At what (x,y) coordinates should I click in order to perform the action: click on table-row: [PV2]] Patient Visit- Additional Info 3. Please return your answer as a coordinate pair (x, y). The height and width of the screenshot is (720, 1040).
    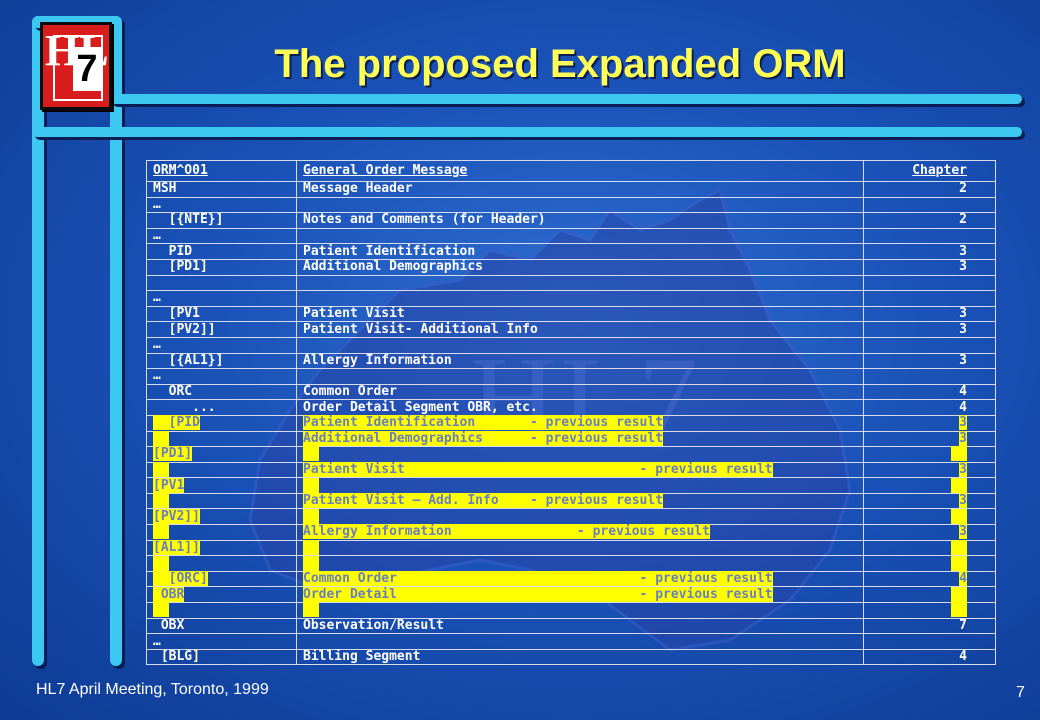
    Looking at the image, I should click on (571, 329).